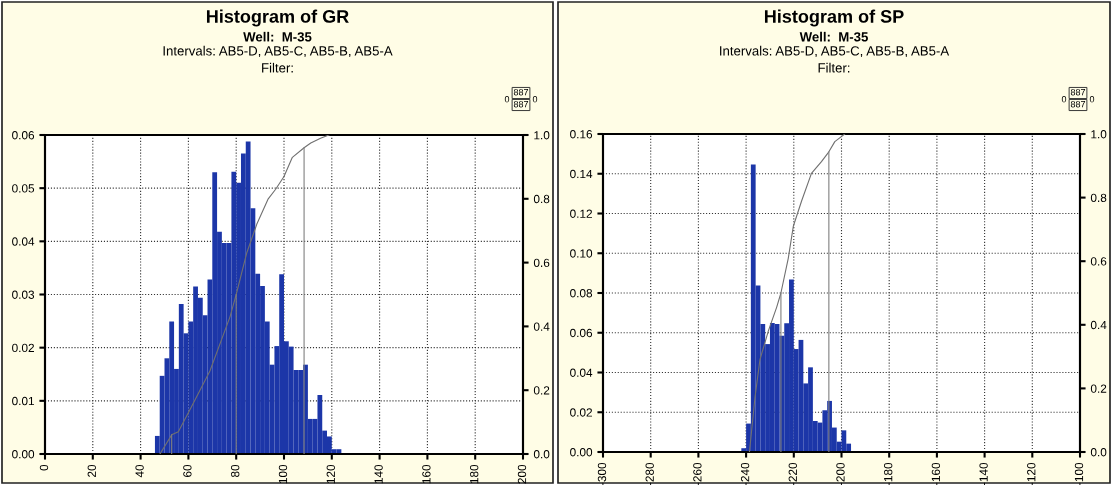 Image resolution: width=1112 pixels, height=485 pixels. What do you see at coordinates (1031, 473) in the screenshot?
I see `x-tick-label: -120` at bounding box center [1031, 473].